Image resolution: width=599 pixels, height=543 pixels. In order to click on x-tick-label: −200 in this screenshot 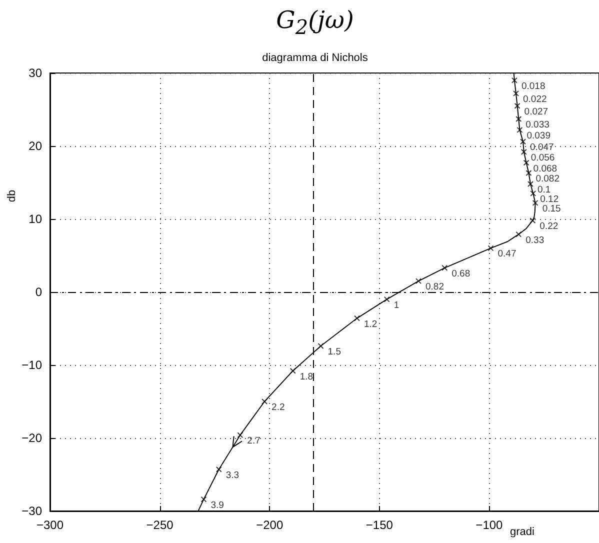, I will do `click(270, 525)`.